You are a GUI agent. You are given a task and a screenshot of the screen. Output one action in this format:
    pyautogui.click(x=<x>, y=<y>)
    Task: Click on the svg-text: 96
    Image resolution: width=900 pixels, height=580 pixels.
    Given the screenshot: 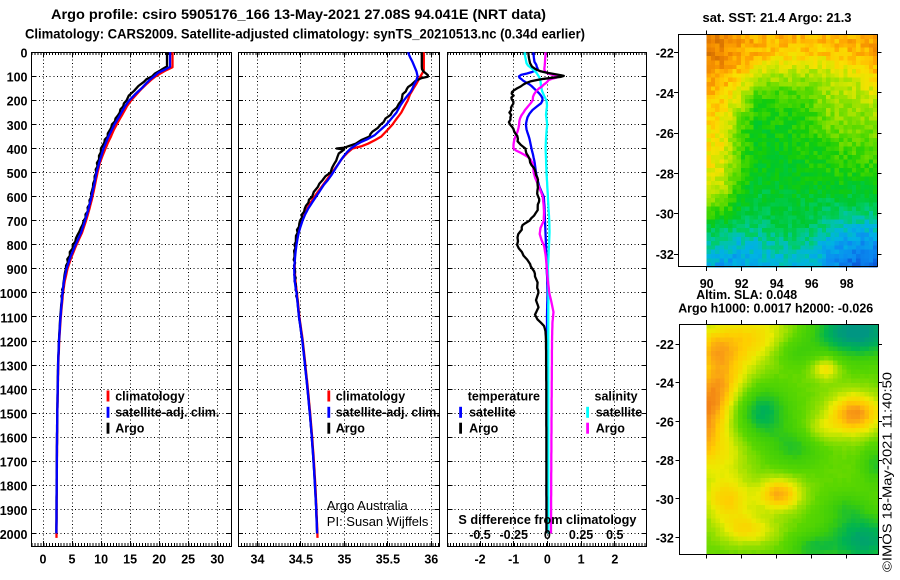 What is the action you would take?
    pyautogui.click(x=812, y=284)
    